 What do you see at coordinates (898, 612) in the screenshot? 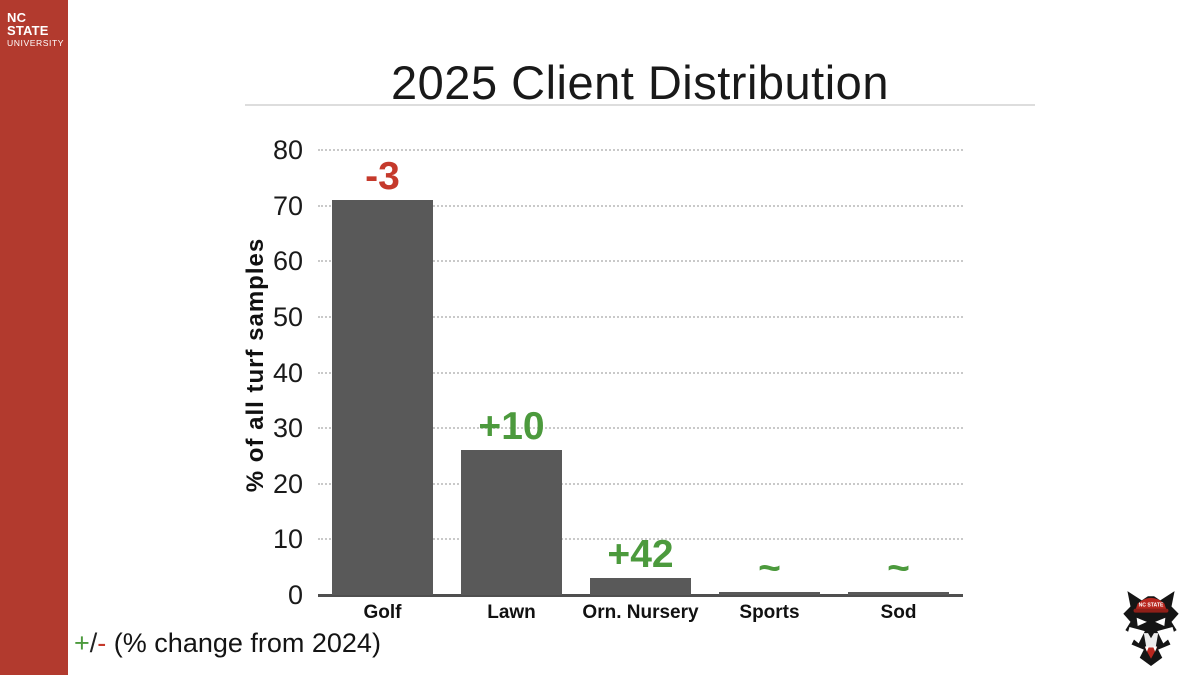
I see `x-label-sod: Sod` at bounding box center [898, 612].